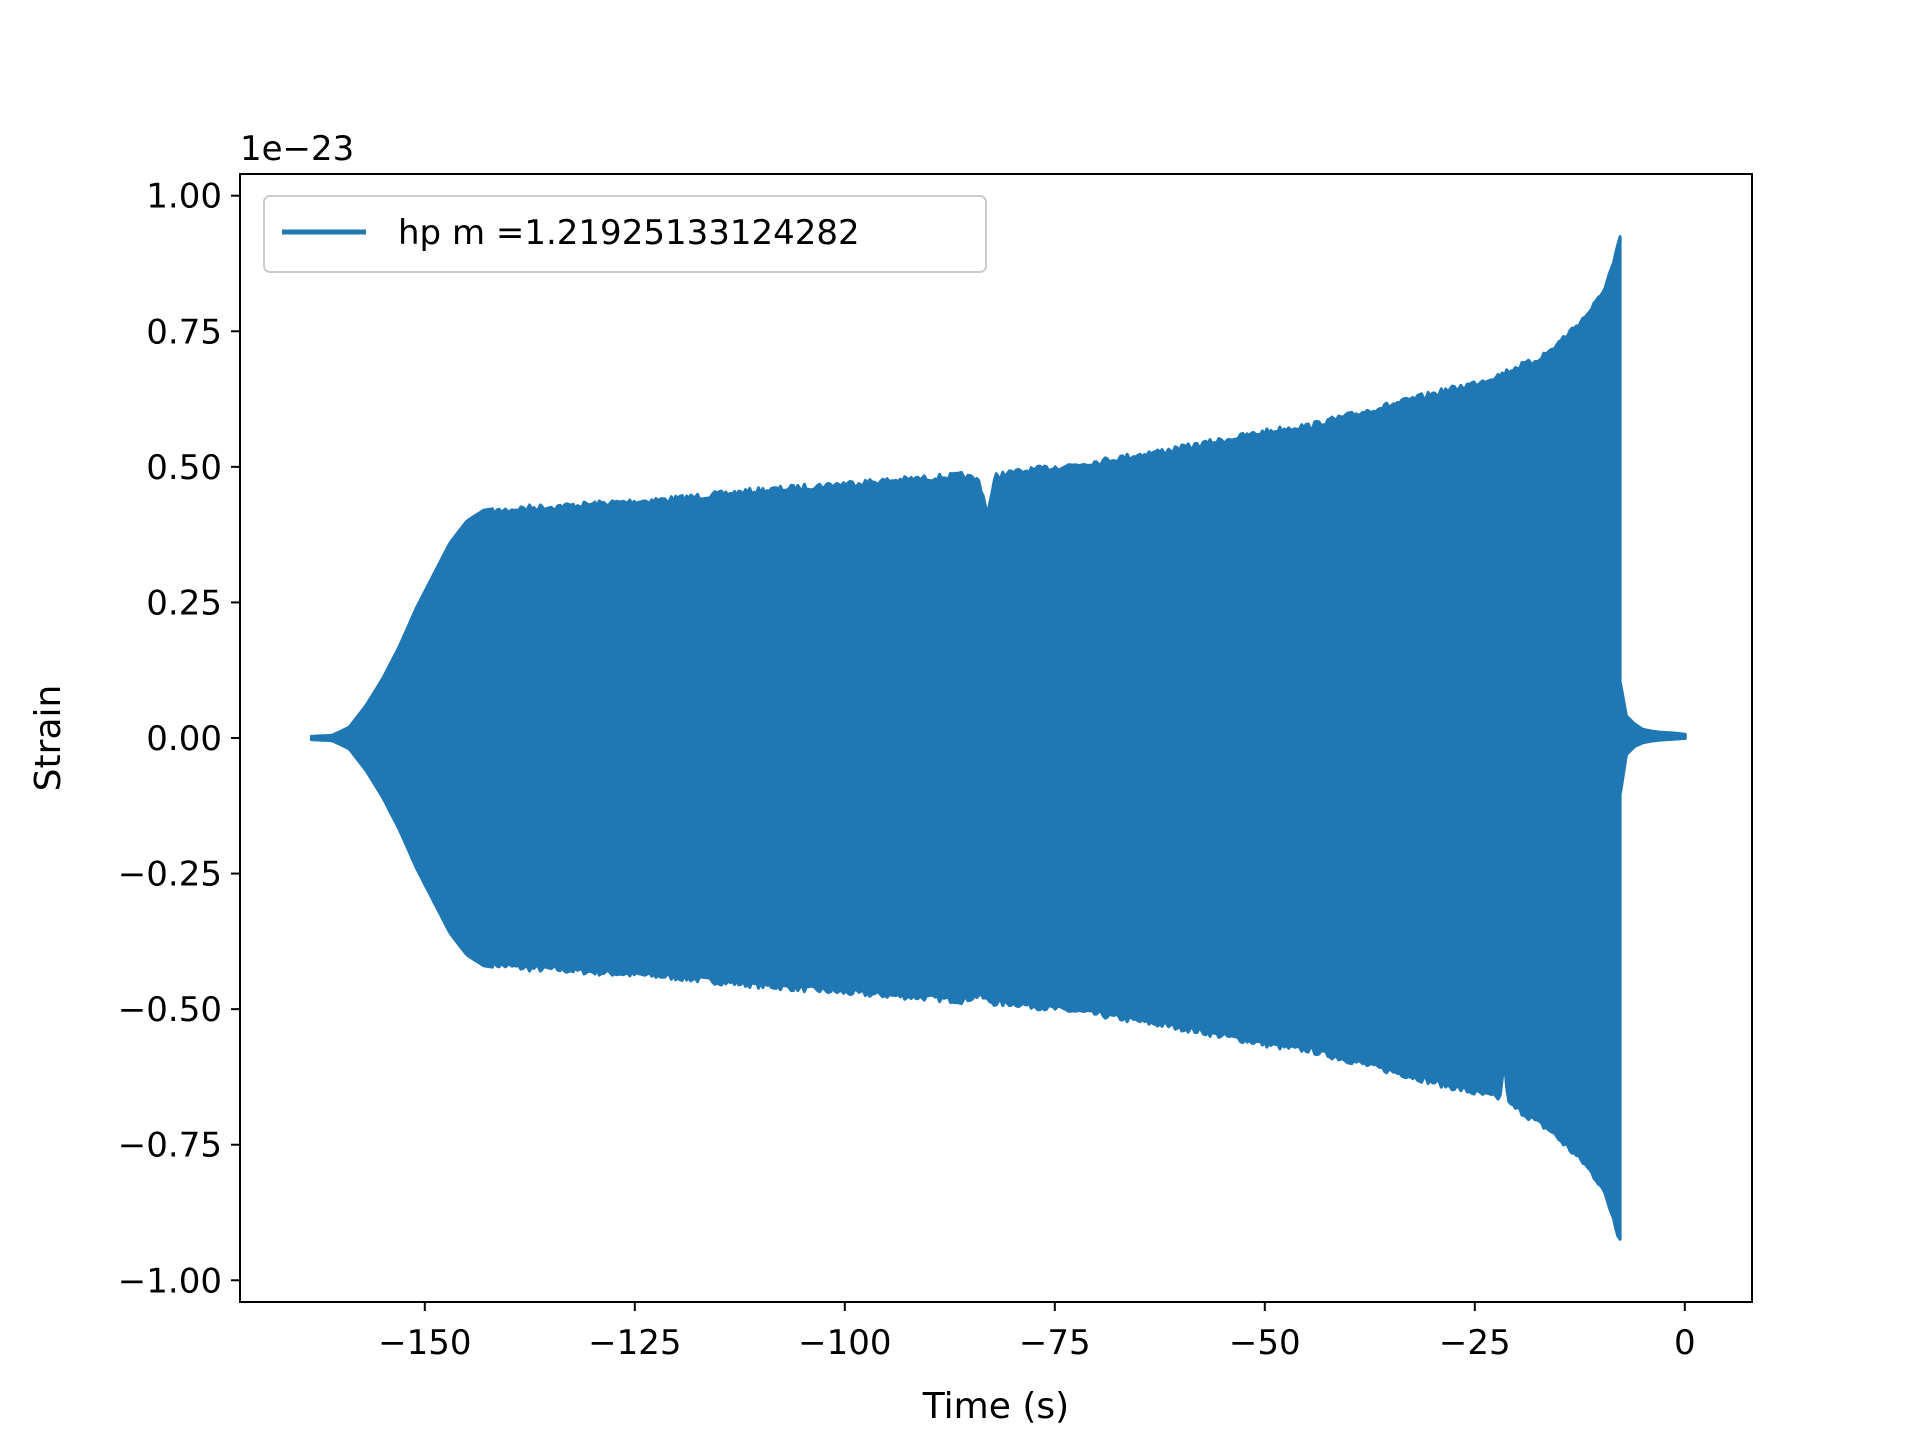 This screenshot has width=1920, height=1440. Describe the element at coordinates (170, 875) in the screenshot. I see `y-tick-label: −0.25` at that location.